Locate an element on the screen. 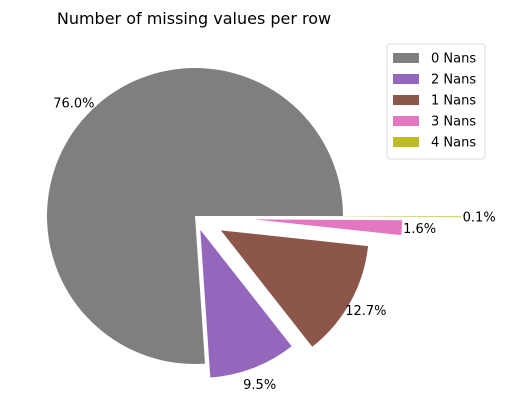  pie-percent-label: 9.5% is located at coordinates (259, 385).